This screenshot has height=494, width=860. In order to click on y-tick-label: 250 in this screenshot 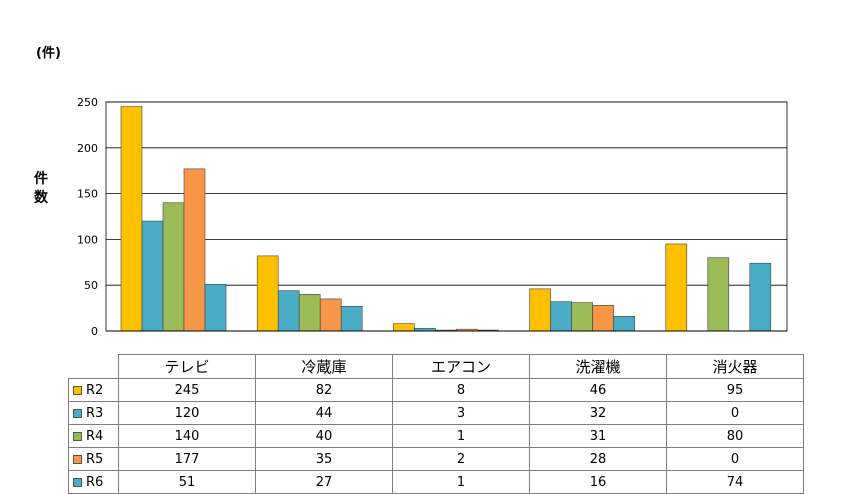, I will do `click(87, 102)`.